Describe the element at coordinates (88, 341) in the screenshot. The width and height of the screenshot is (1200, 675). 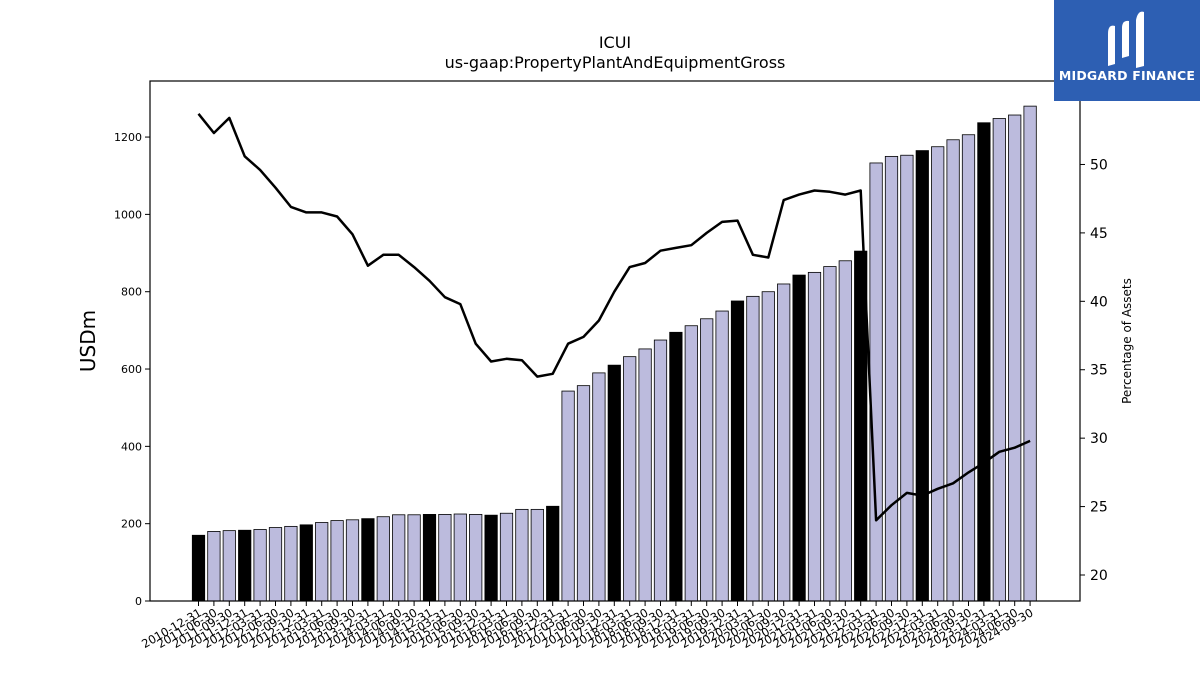
I see `y-axis-label: USDm` at that location.